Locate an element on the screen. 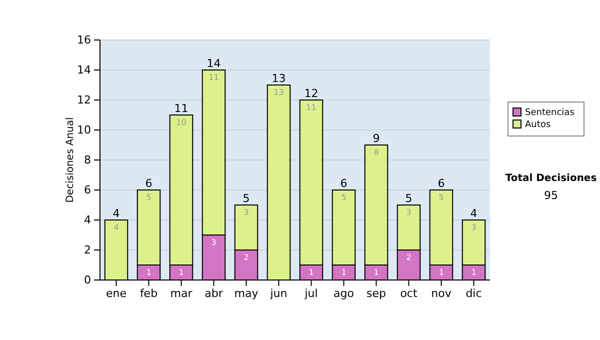 This screenshot has width=600, height=340. y-tick-label: 2 is located at coordinates (87, 250).